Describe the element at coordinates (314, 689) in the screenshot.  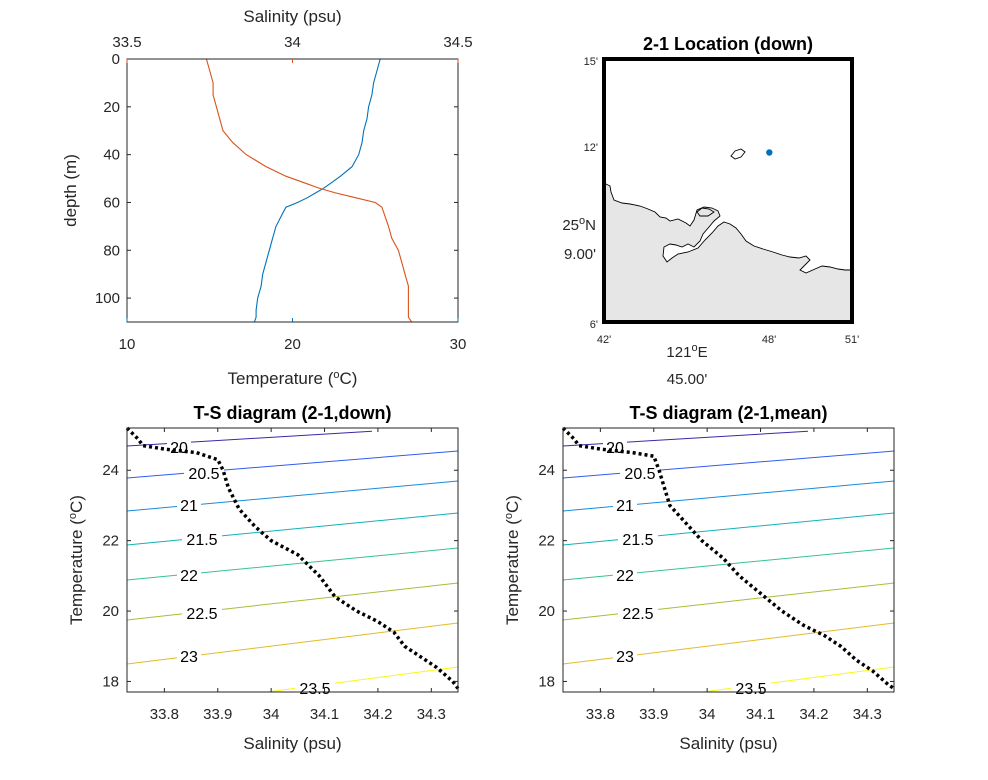
I see `density-contour-label: 23.5` at that location.